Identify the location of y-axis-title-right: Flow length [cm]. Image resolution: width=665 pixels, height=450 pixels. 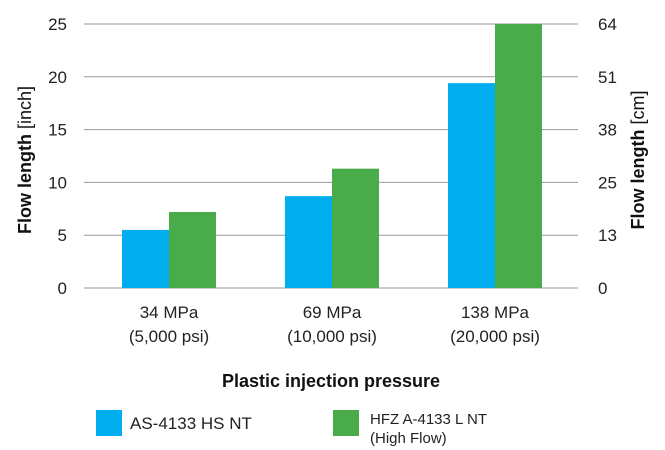
(638, 160).